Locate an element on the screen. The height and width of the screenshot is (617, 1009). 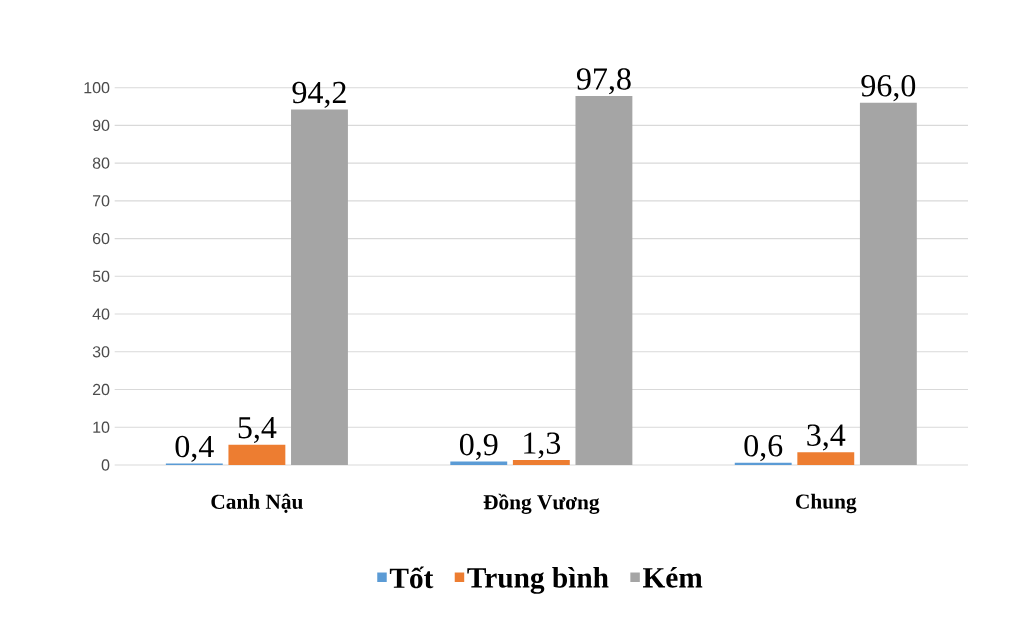
y-tick-label: 30 is located at coordinates (101, 352).